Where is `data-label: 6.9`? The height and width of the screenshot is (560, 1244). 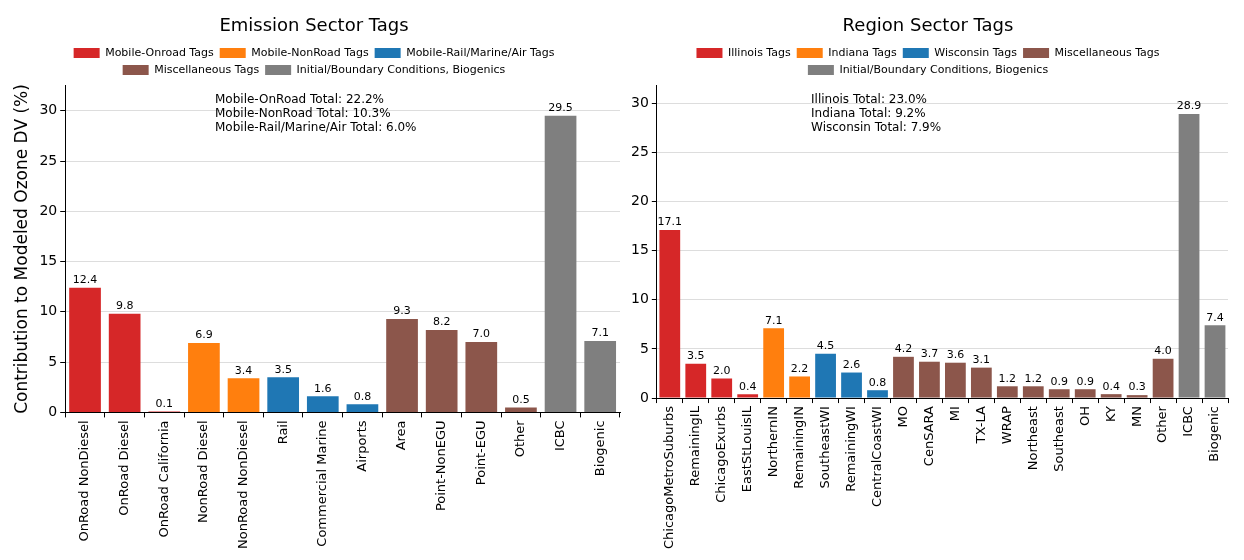 data-label: 6.9 is located at coordinates (204, 335).